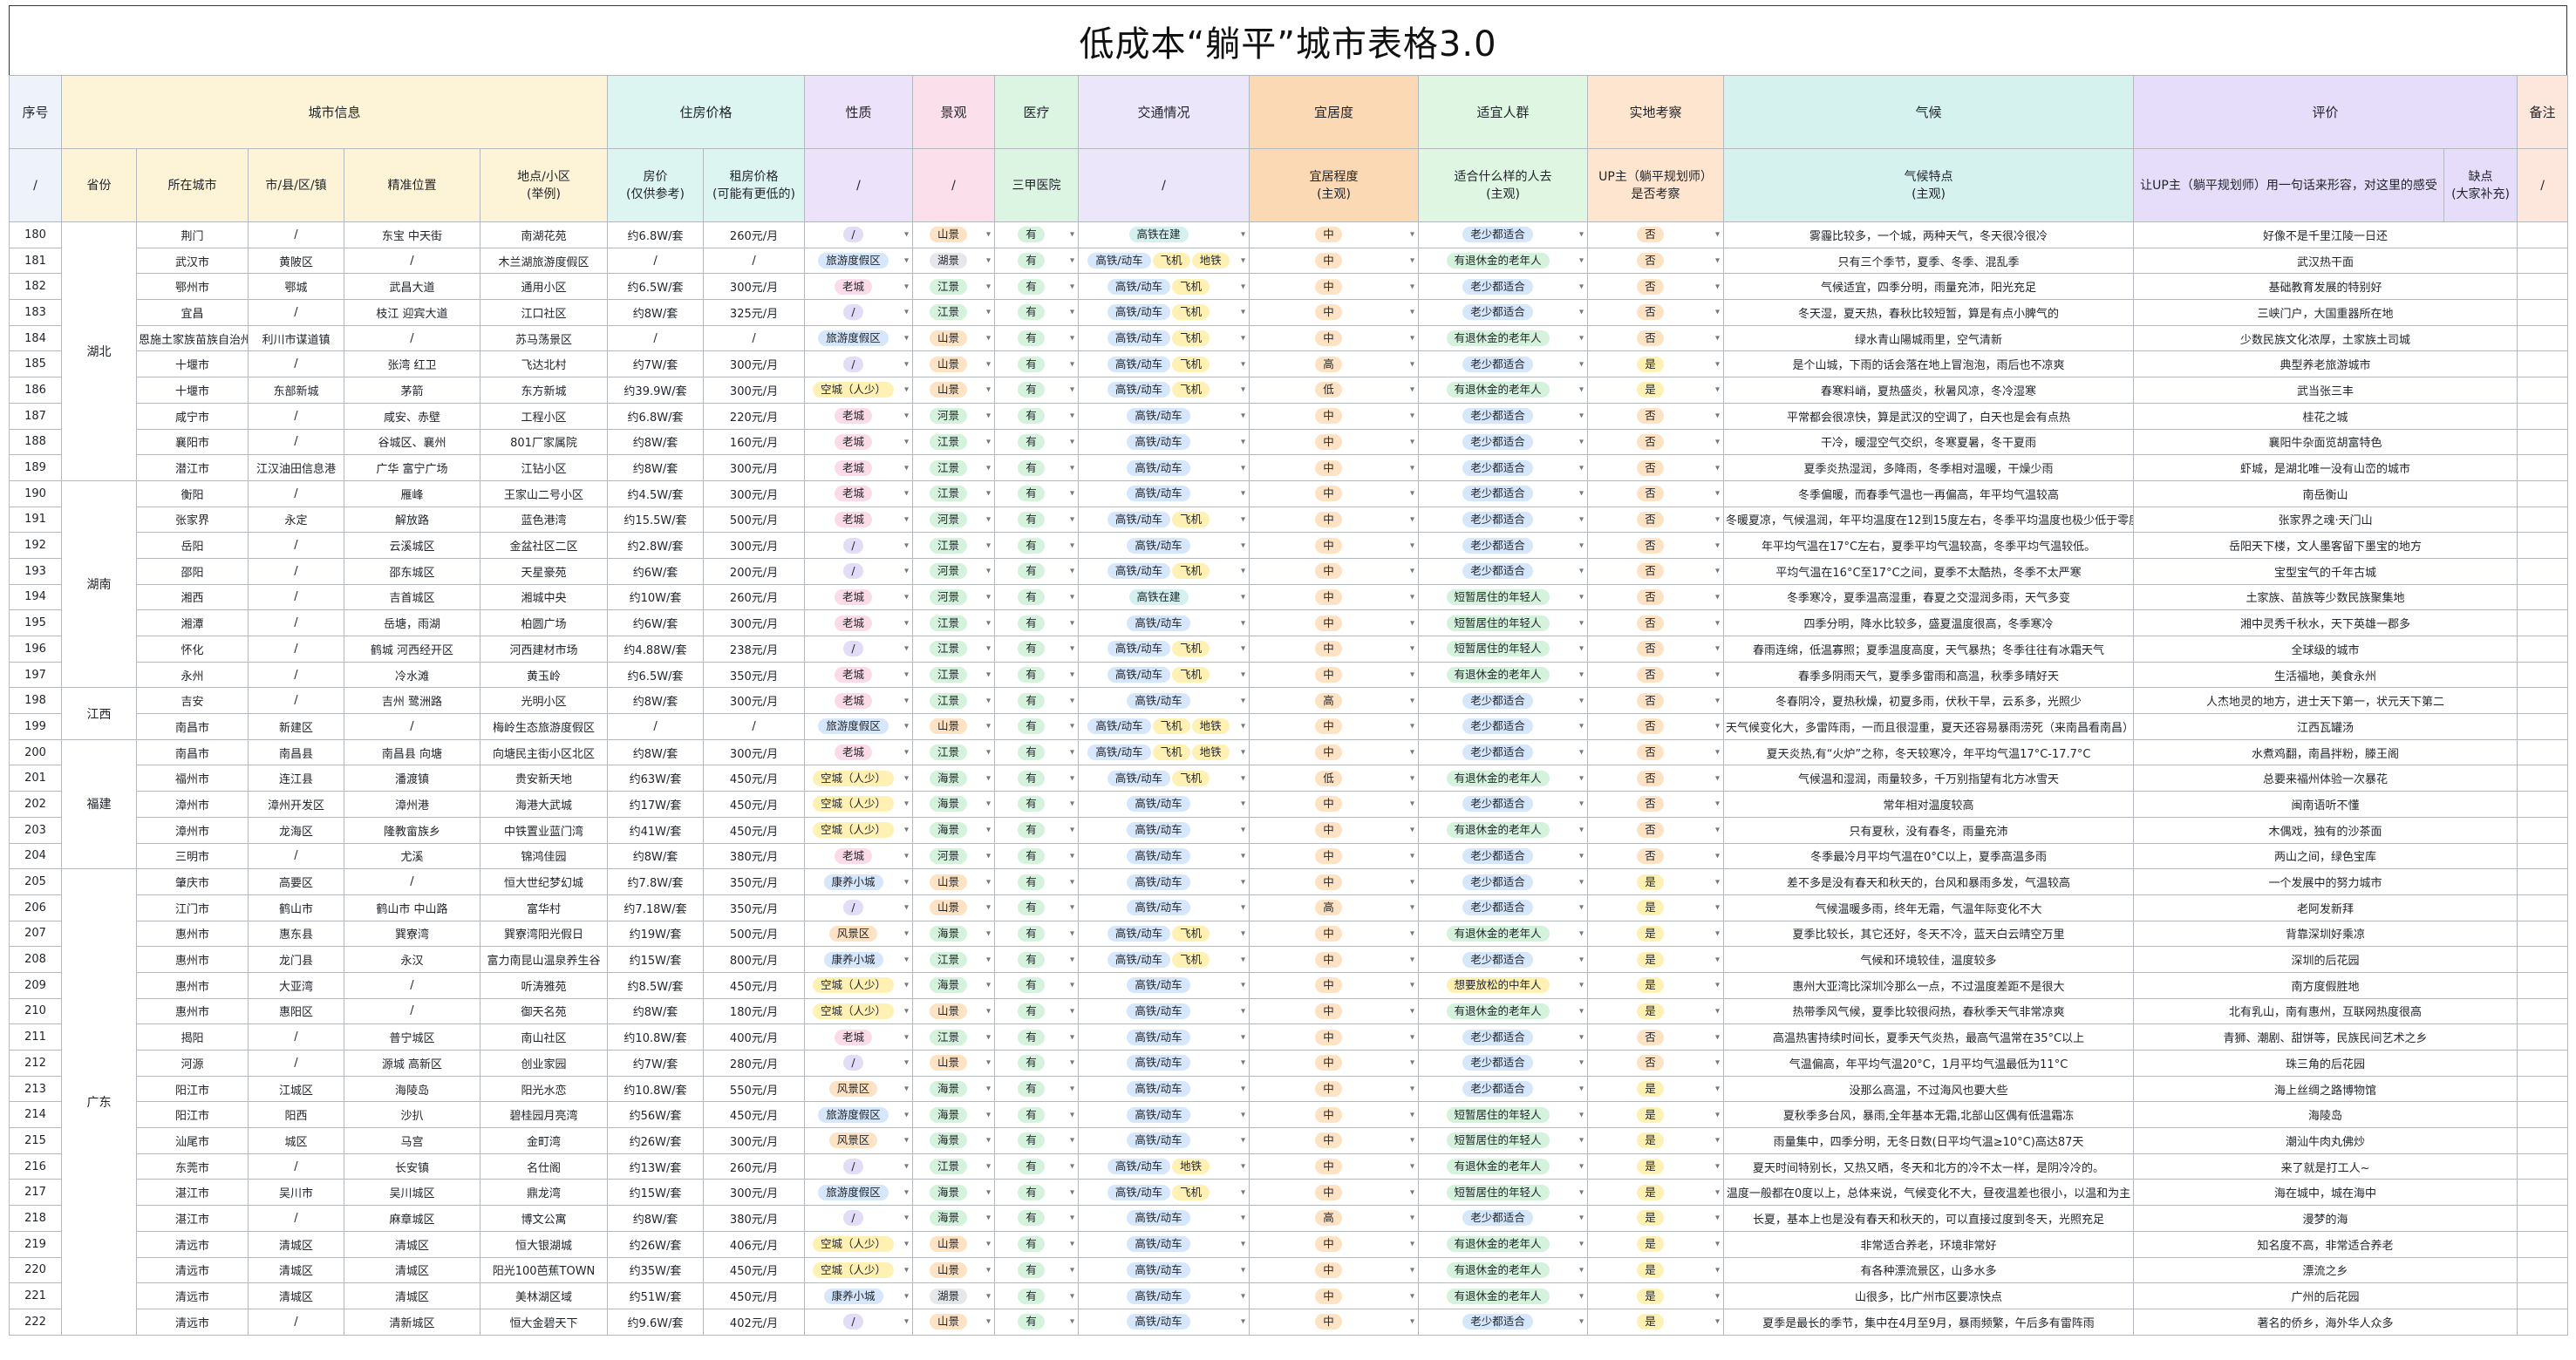  Describe the element at coordinates (544, 934) in the screenshot. I see `community-cell: 巽寮湾阳光假日` at that location.